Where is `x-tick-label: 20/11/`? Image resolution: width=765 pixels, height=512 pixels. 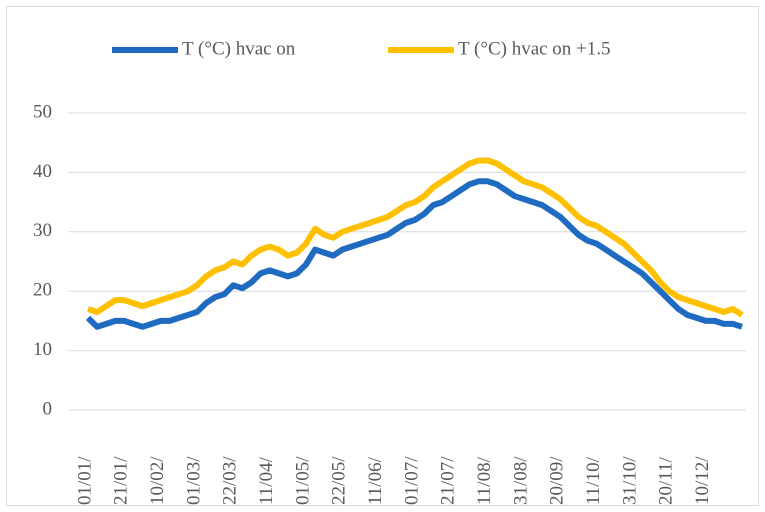
x-tick-label: 20/11/ is located at coordinates (666, 480).